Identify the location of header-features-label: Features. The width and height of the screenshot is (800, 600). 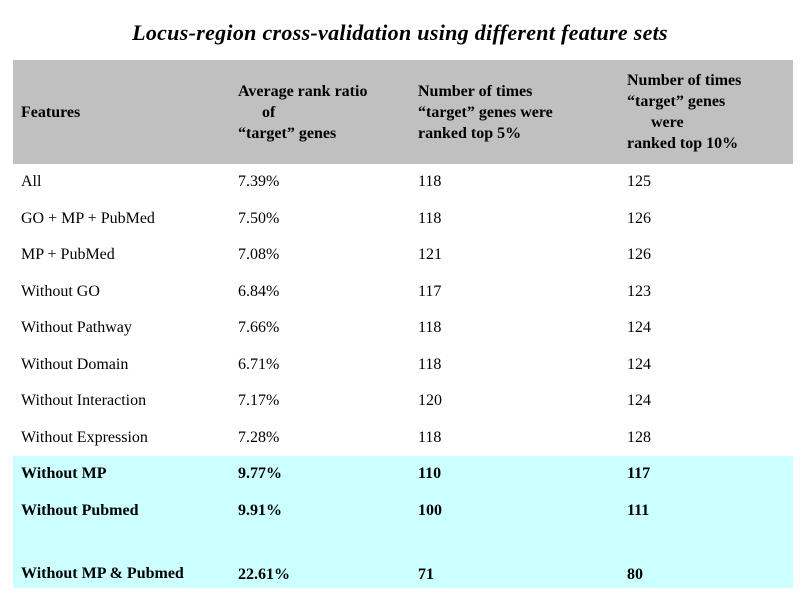
(51, 112).